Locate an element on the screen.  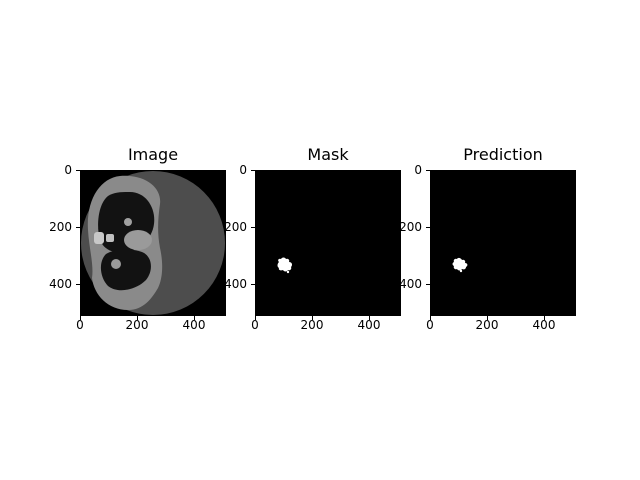
ct-scan-image is located at coordinates (153, 243).